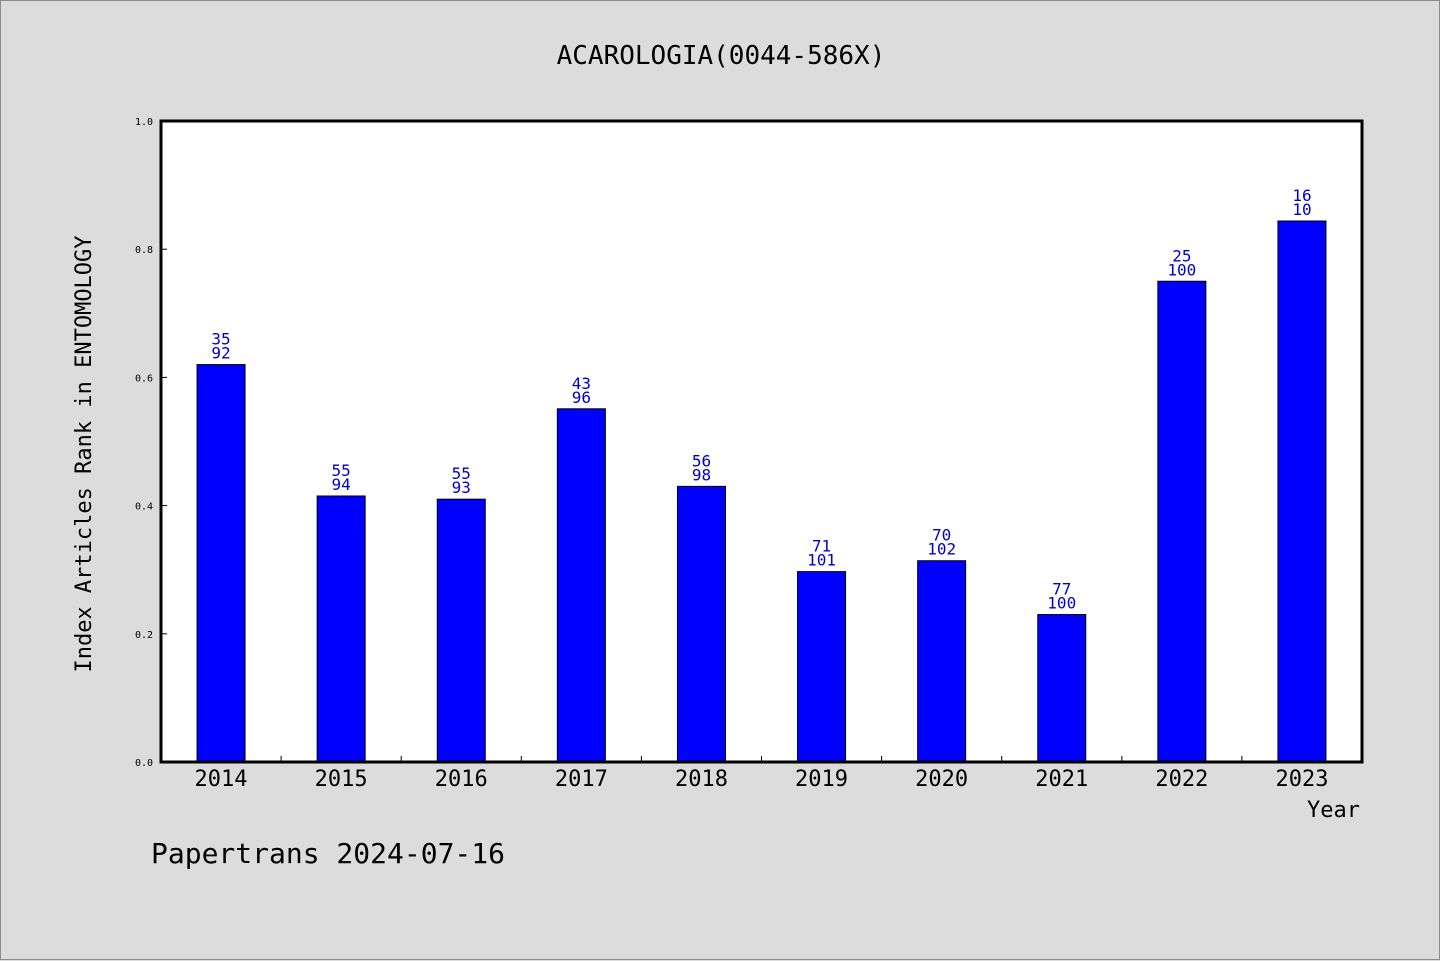  I want to click on data-label-top-2014: 35, so click(220, 339).